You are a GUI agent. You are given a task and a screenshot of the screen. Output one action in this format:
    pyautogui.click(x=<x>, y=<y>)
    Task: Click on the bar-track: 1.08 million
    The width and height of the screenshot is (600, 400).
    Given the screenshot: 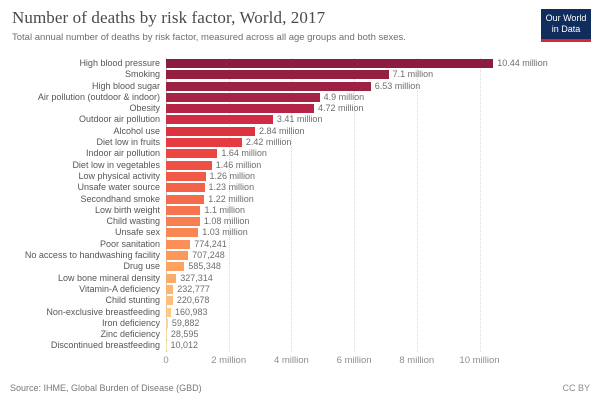 What is the action you would take?
    pyautogui.click(x=383, y=221)
    